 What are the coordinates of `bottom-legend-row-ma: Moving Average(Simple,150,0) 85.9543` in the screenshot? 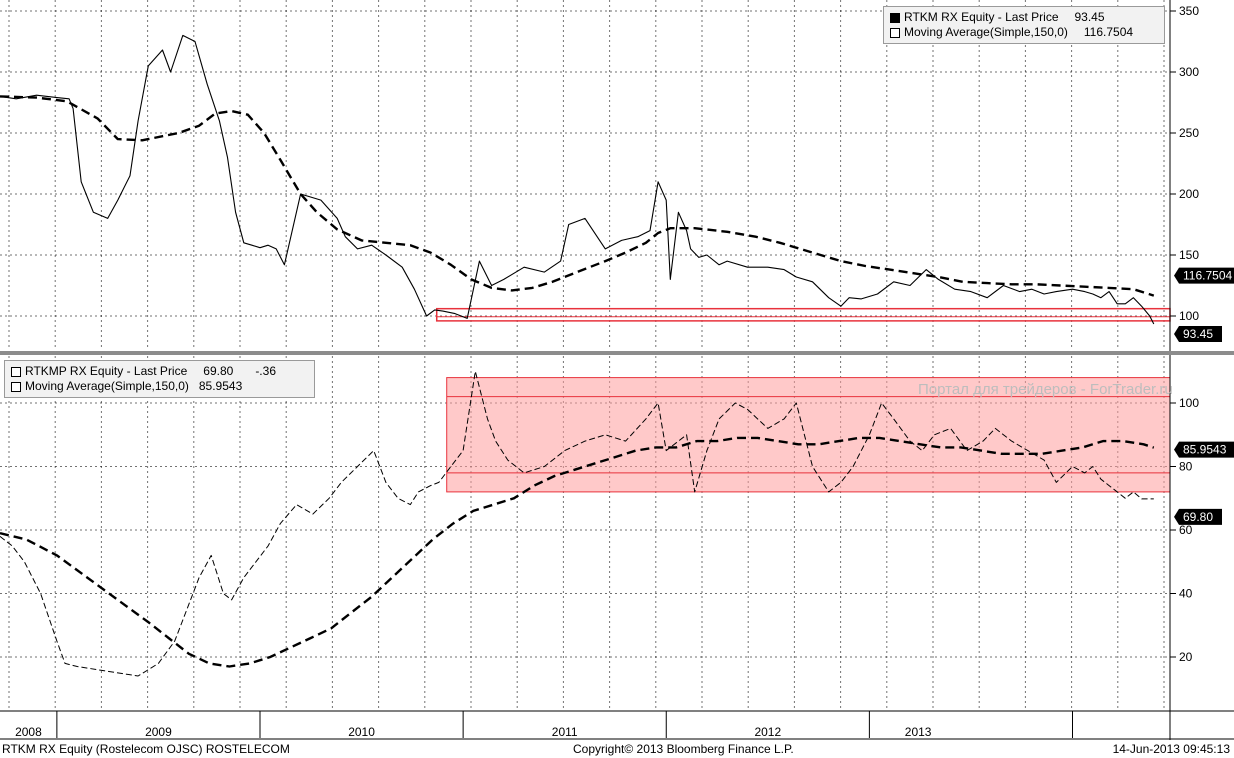 It's located at (159, 386).